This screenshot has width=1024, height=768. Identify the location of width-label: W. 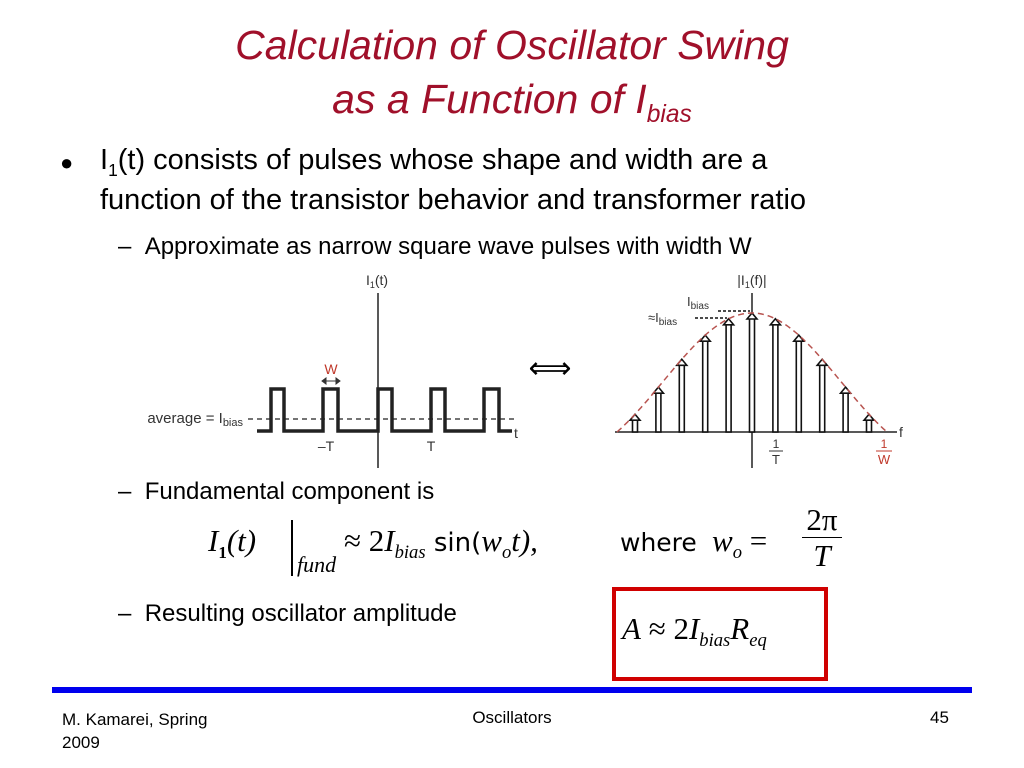
(331, 369).